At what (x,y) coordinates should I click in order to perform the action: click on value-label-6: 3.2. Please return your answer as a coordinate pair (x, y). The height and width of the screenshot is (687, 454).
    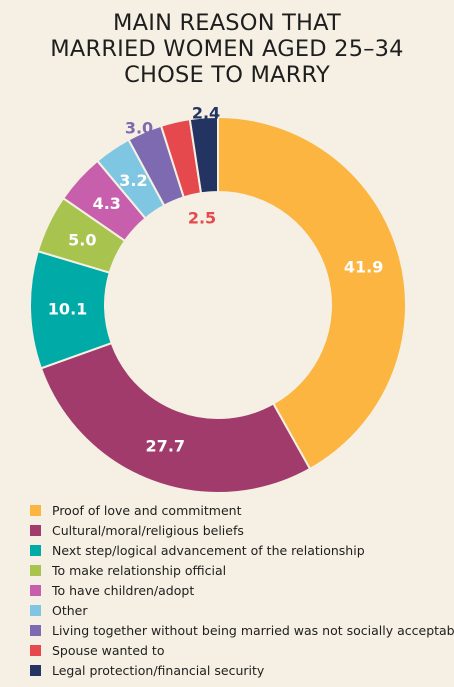
    Looking at the image, I should click on (133, 180).